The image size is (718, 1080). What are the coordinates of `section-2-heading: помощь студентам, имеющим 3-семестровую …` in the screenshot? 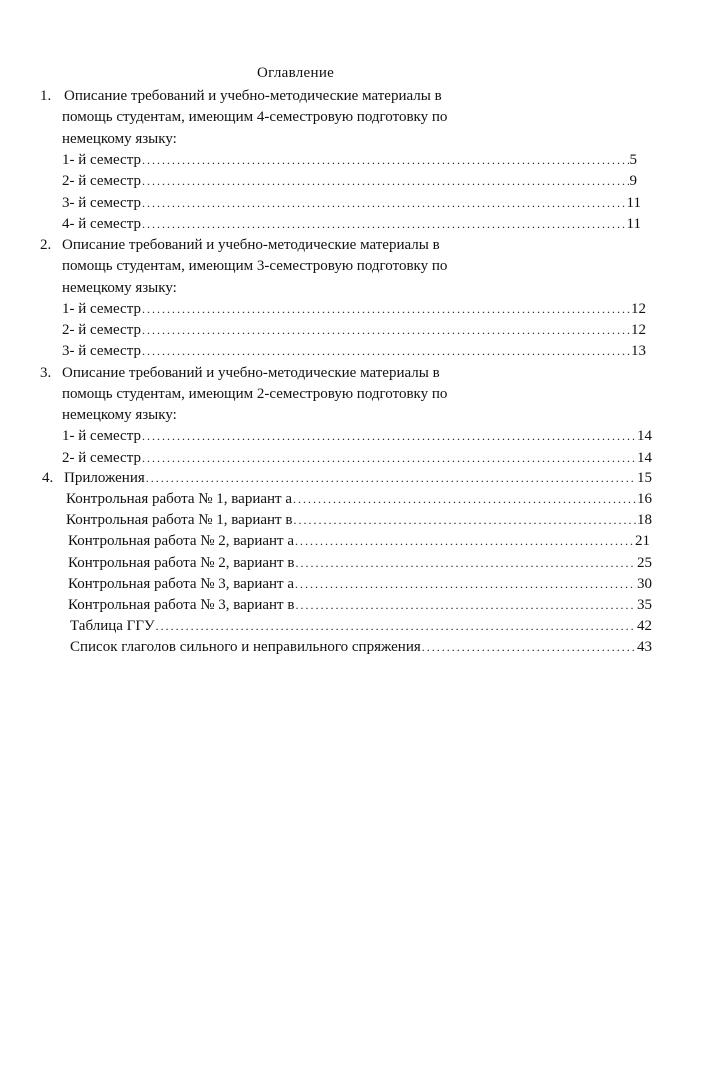 It's located at (255, 266).